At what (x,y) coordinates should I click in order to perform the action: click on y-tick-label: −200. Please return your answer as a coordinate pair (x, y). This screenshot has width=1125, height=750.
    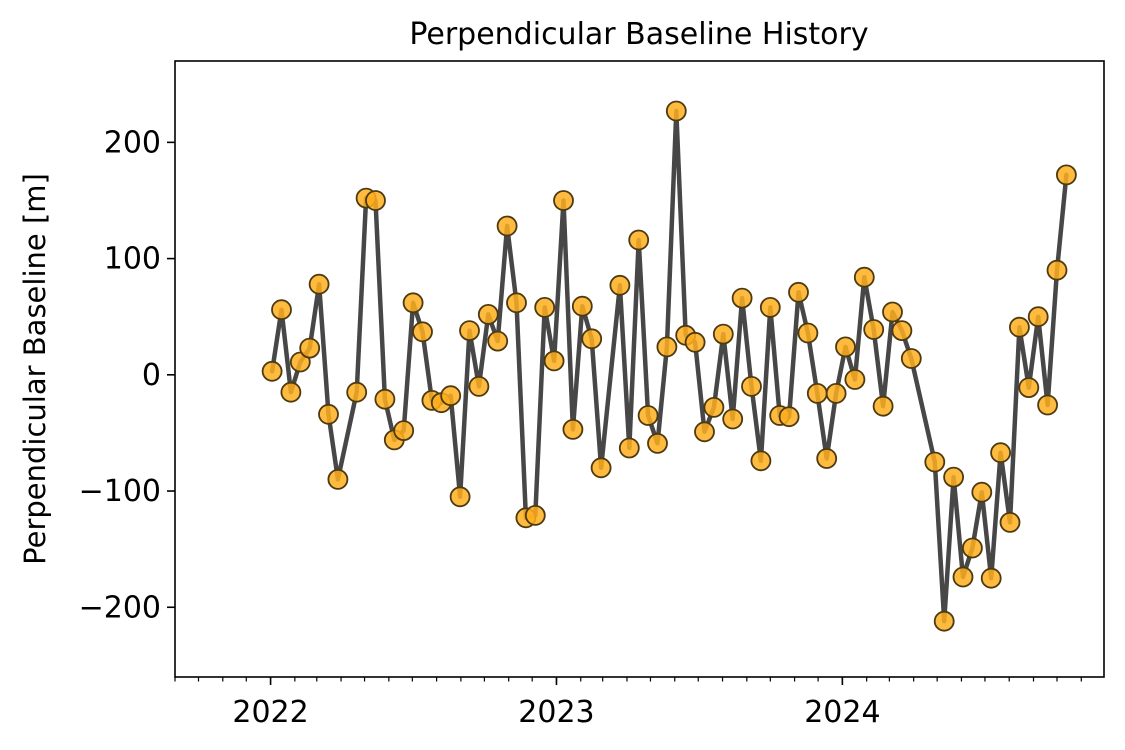
    Looking at the image, I should click on (120, 607).